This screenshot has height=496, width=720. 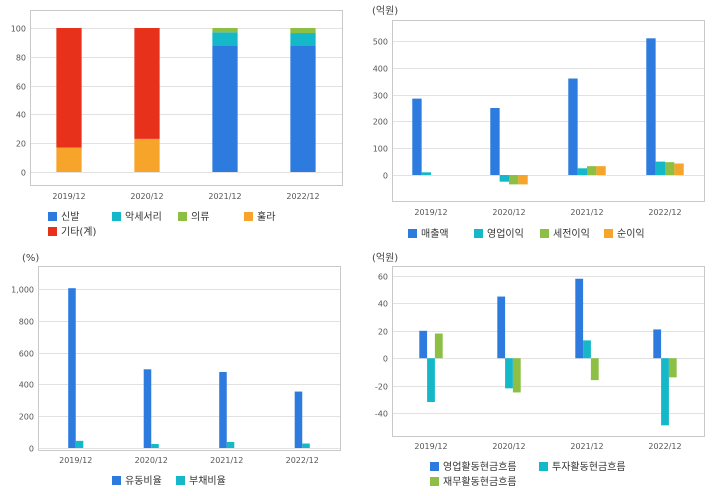 What do you see at coordinates (26, 354) in the screenshot?
I see `y-tick-label: 600` at bounding box center [26, 354].